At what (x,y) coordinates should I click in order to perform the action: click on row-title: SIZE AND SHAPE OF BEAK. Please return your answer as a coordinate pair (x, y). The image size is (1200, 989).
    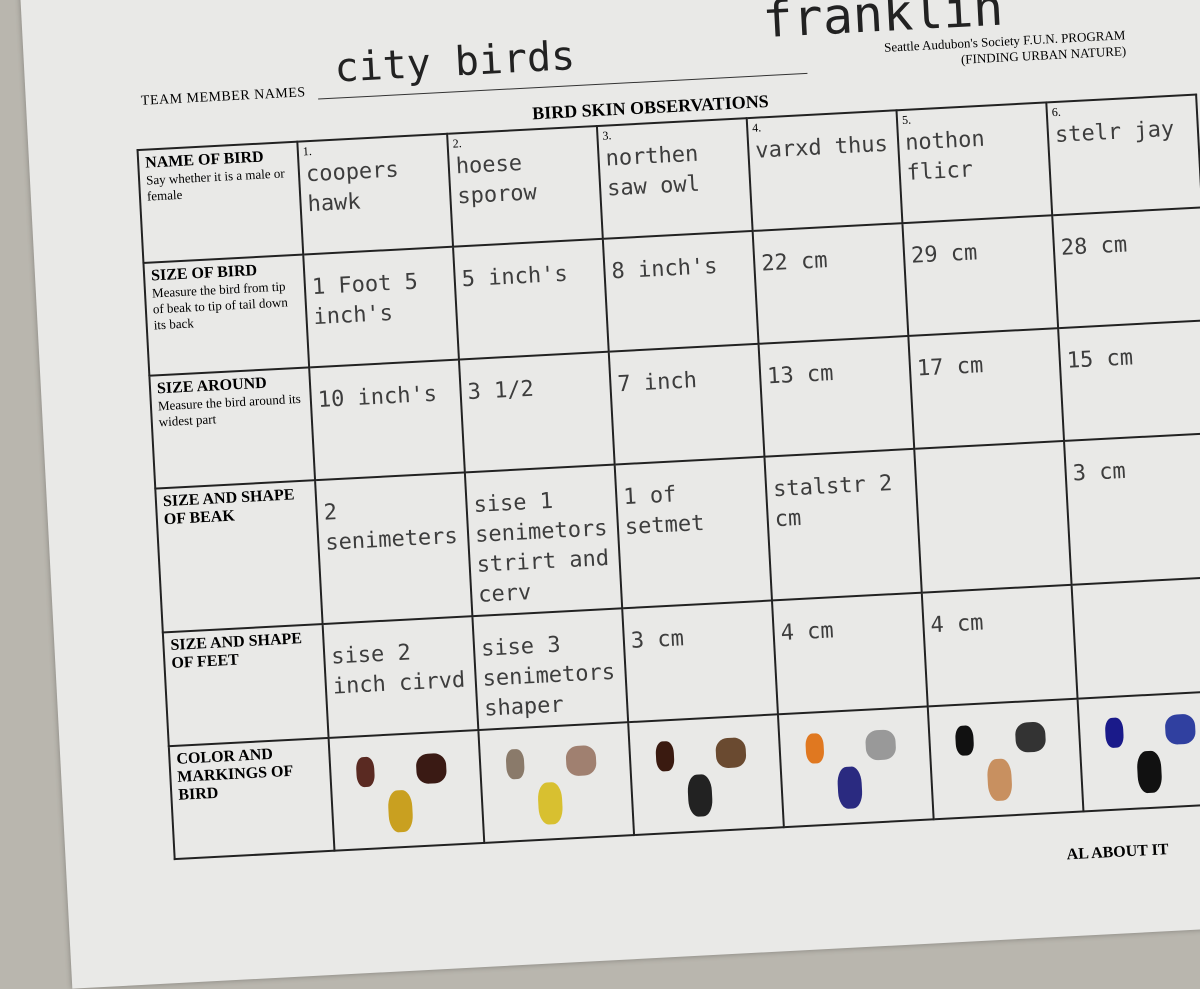
    Looking at the image, I should click on (228, 507).